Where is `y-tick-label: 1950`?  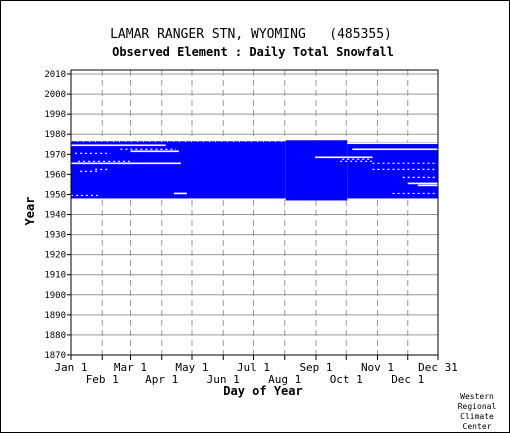
y-tick-label: 1950 is located at coordinates (55, 195).